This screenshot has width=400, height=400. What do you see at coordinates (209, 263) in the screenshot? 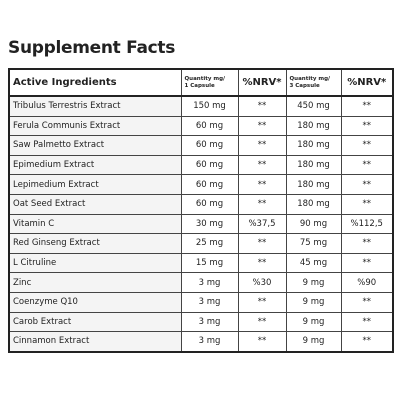
I see `cell: 15 mg` at bounding box center [209, 263].